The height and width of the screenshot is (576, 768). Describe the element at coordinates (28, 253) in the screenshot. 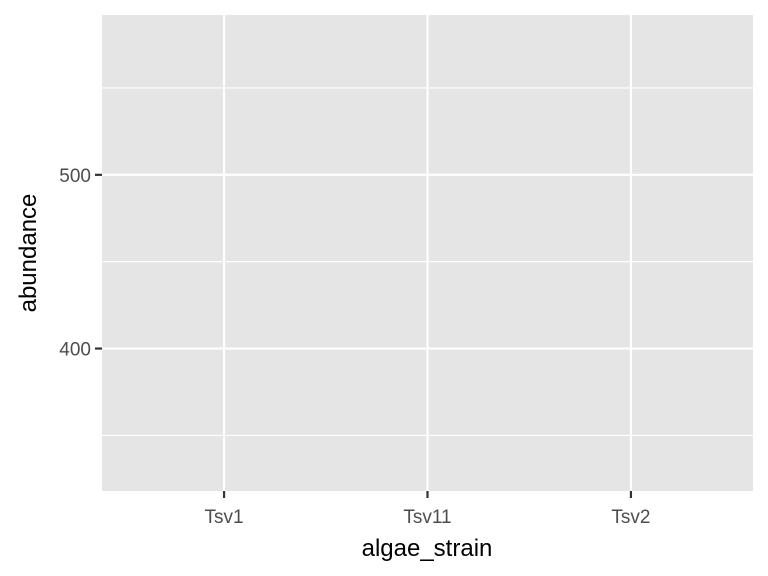

I see `y-axis-title: abundance` at that location.